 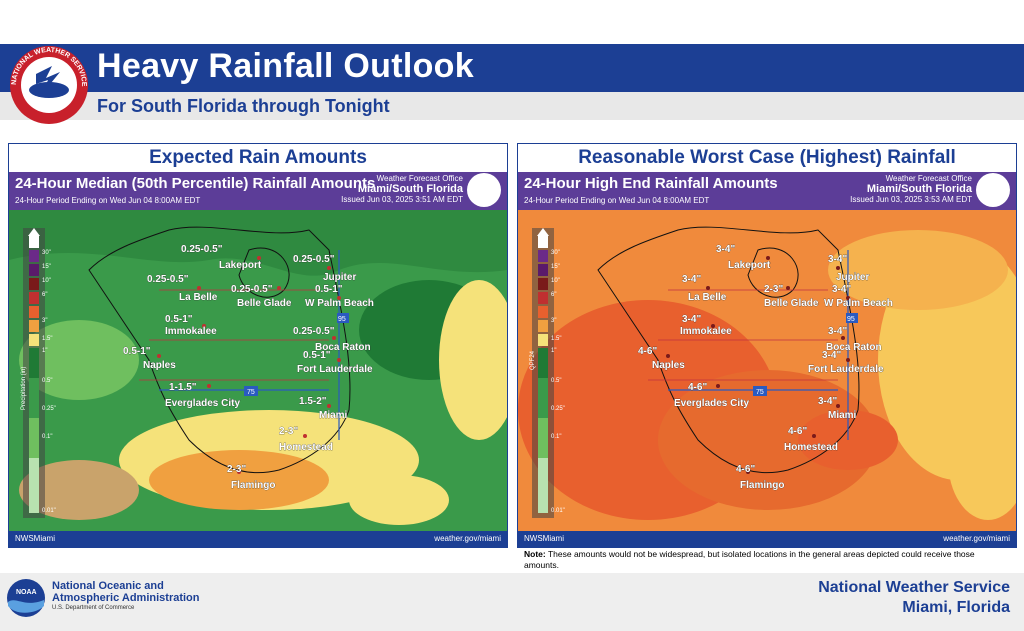 What do you see at coordinates (306, 440) in the screenshot?
I see `location-homestead: 2-3" Homestead` at bounding box center [306, 440].